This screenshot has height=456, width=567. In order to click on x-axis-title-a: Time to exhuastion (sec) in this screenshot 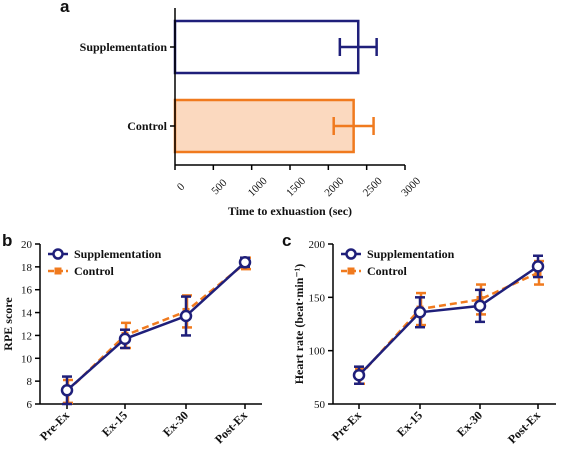, I will do `click(290, 211)`.